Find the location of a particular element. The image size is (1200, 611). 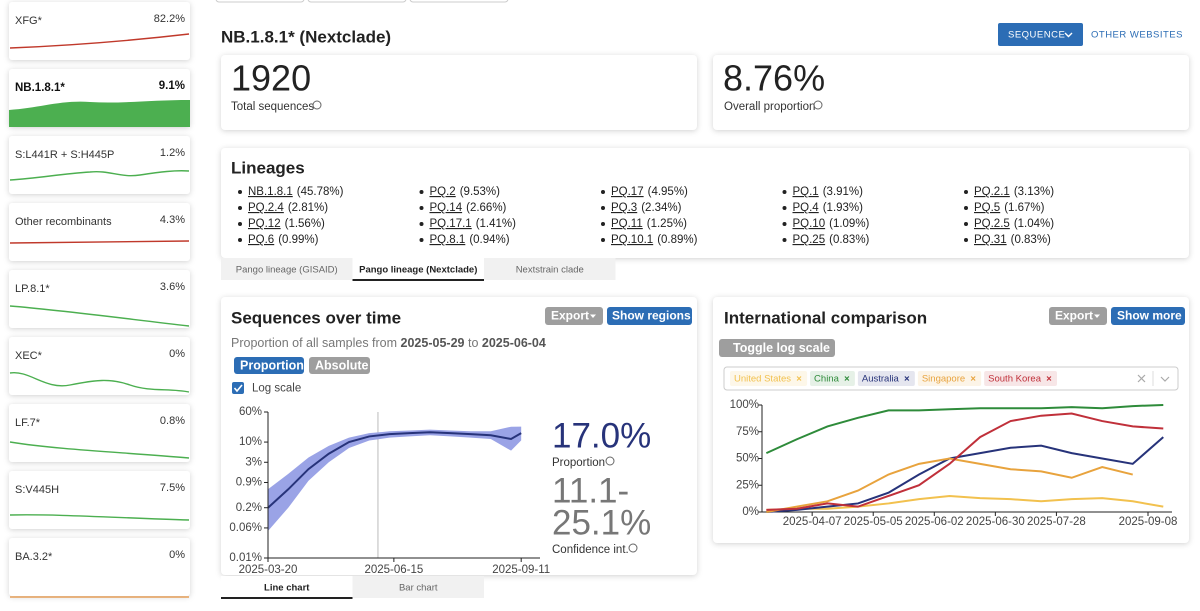

lineage-link: PQ.5 is located at coordinates (987, 208).